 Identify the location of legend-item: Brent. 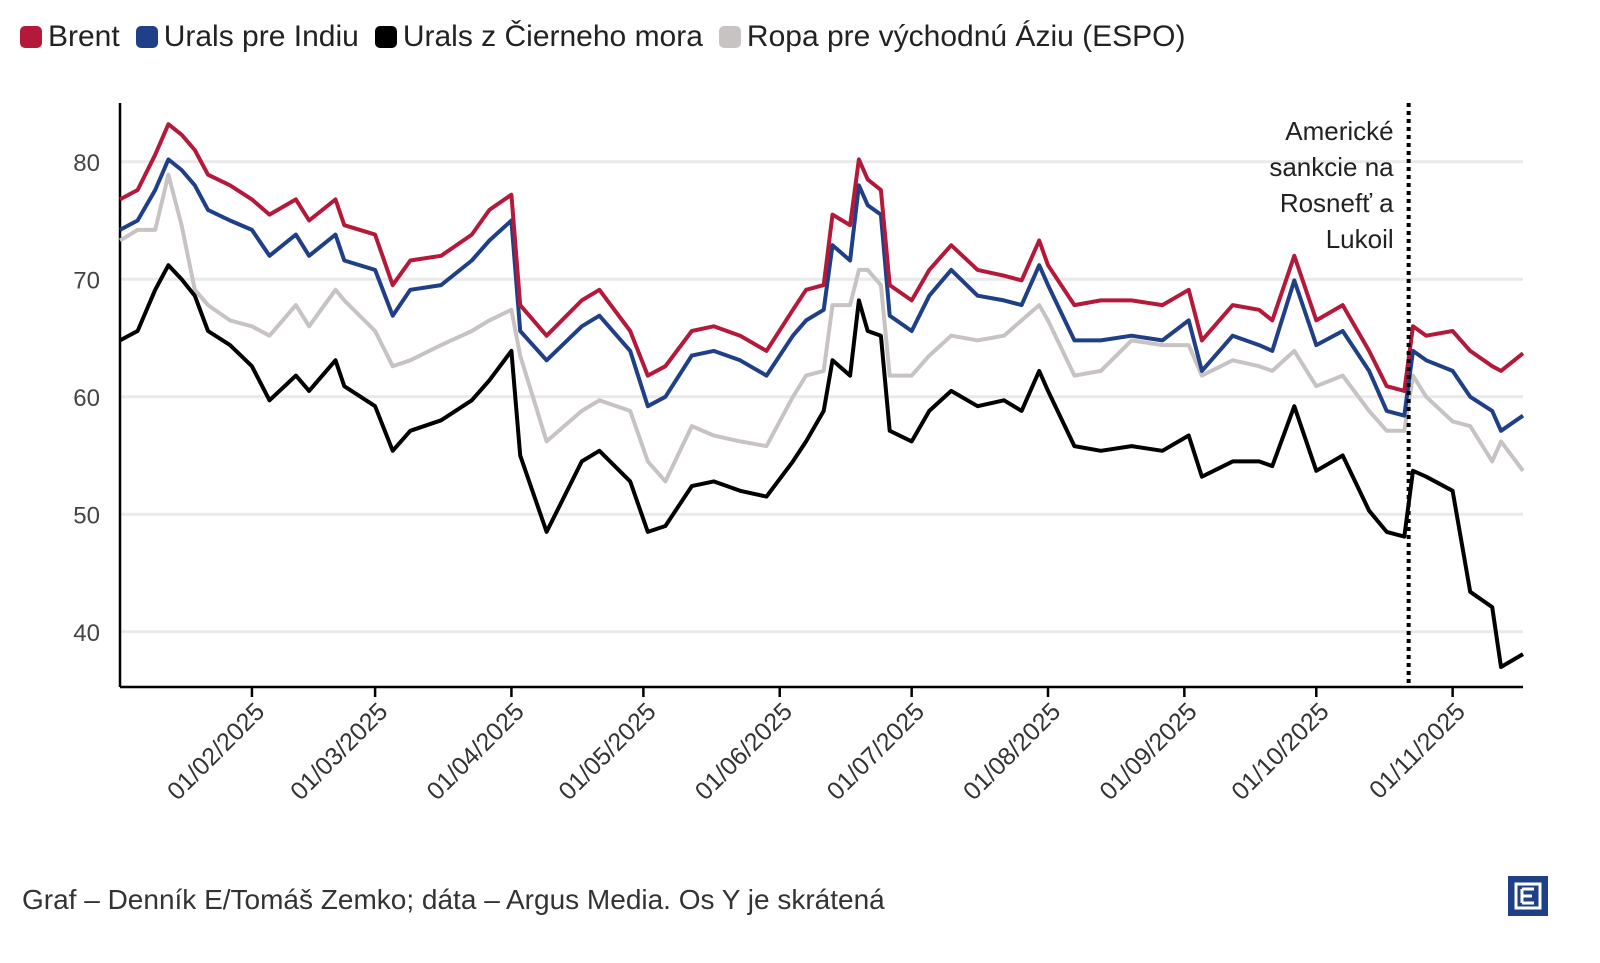
(70, 37).